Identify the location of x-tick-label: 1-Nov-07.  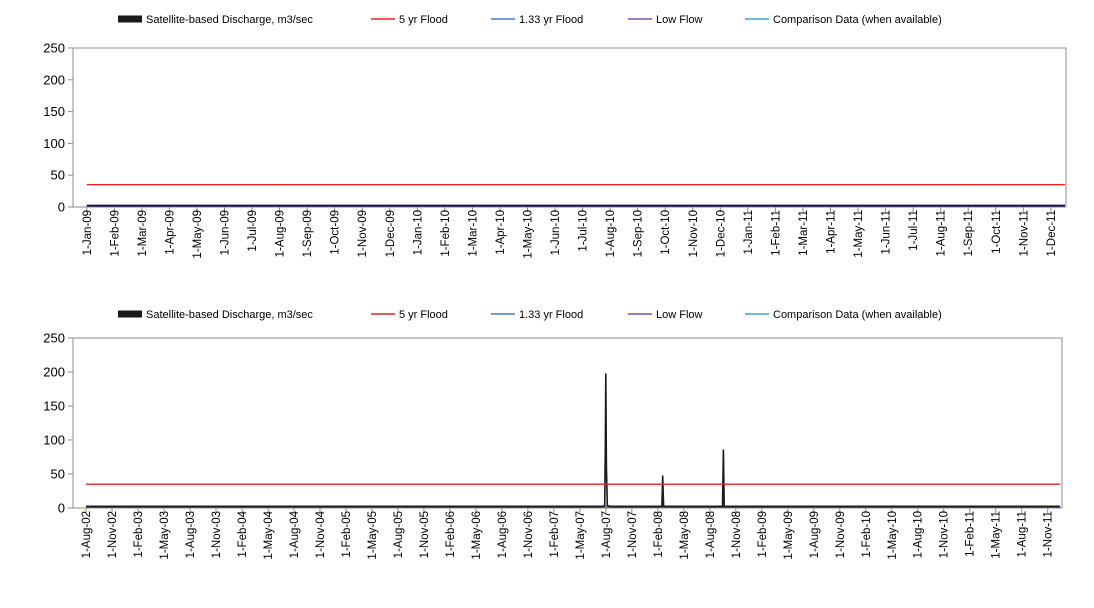
(633, 534).